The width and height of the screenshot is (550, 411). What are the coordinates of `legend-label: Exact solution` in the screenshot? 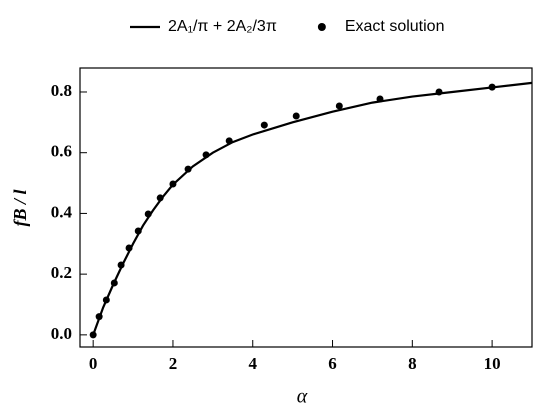 It's located at (395, 26).